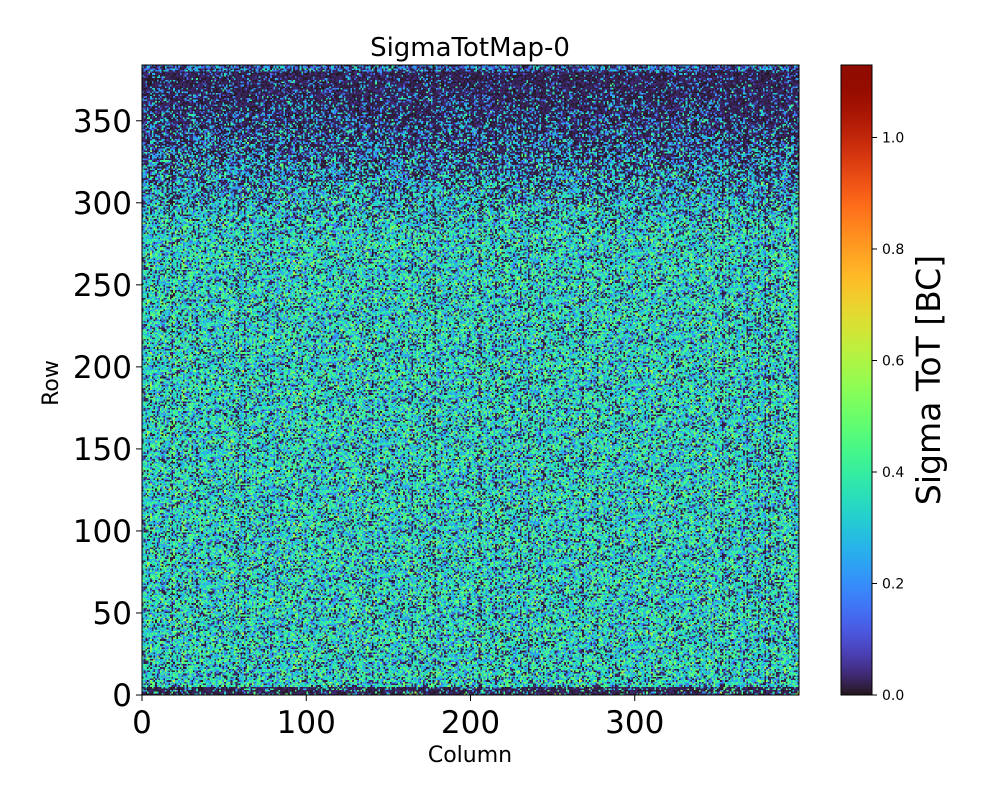 The height and width of the screenshot is (800, 1000). What do you see at coordinates (893, 138) in the screenshot?
I see `colorbar-tick-label: 1.0` at bounding box center [893, 138].